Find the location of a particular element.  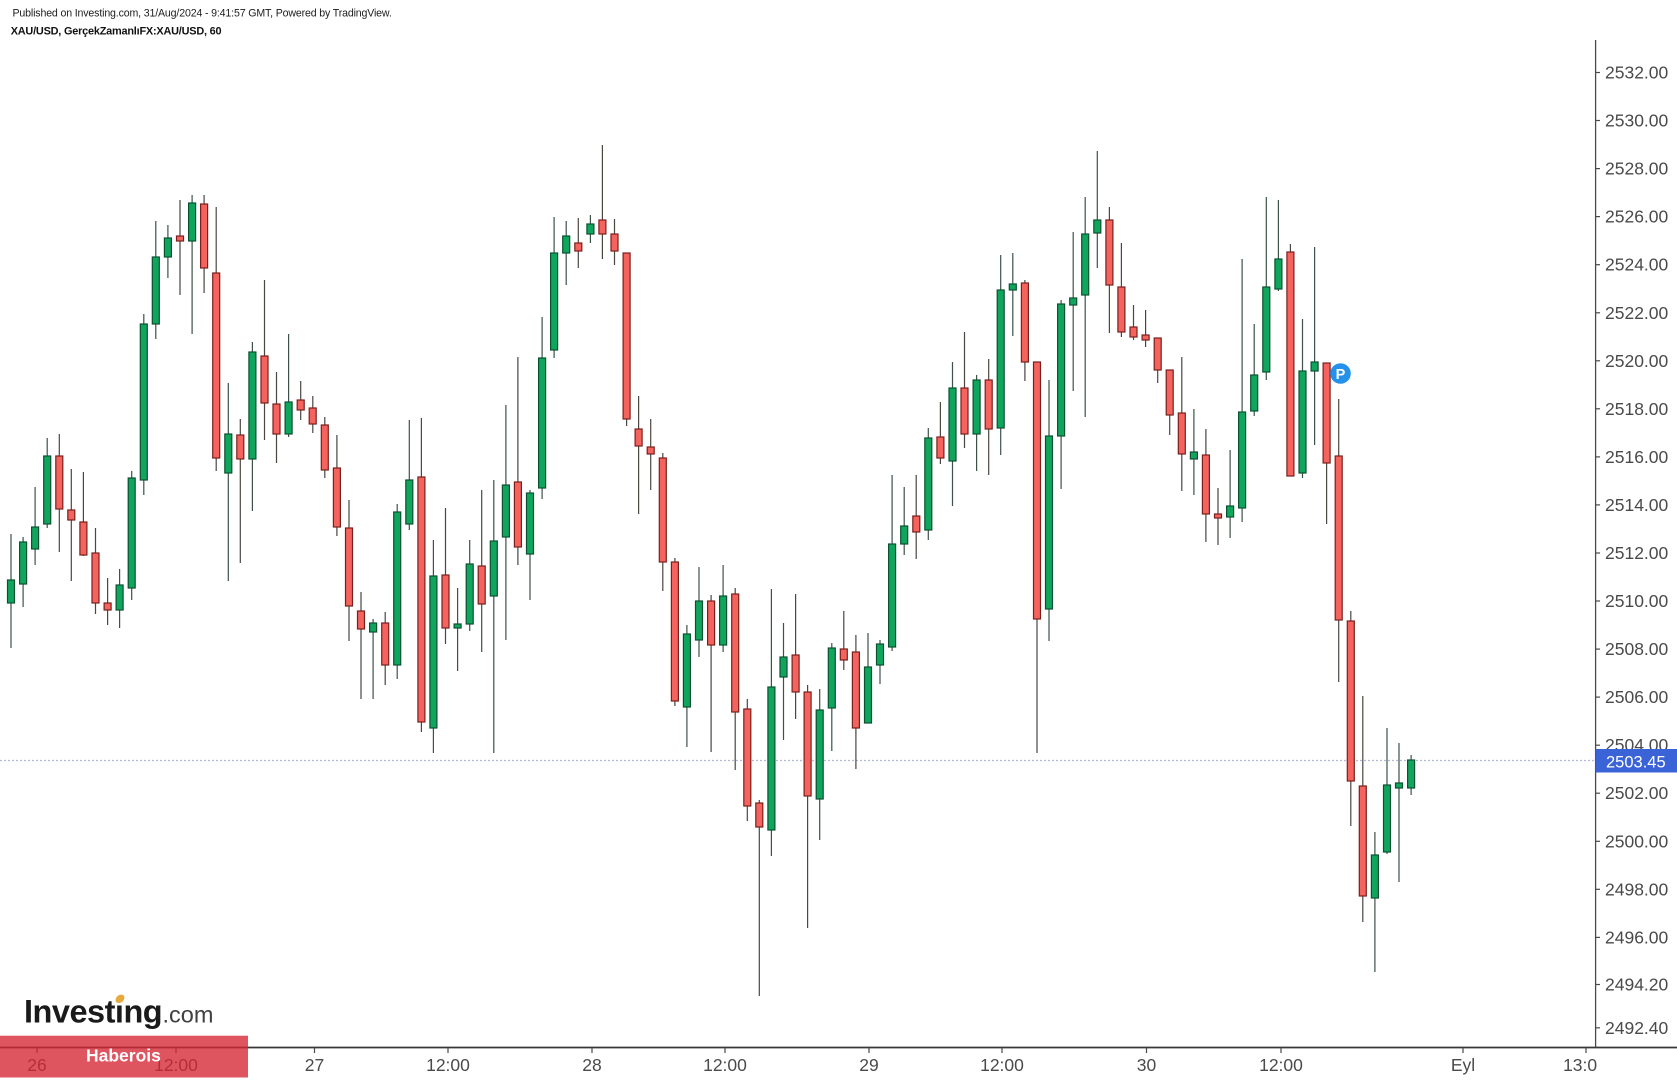

svg-text: 2516.00 is located at coordinates (1637, 457).